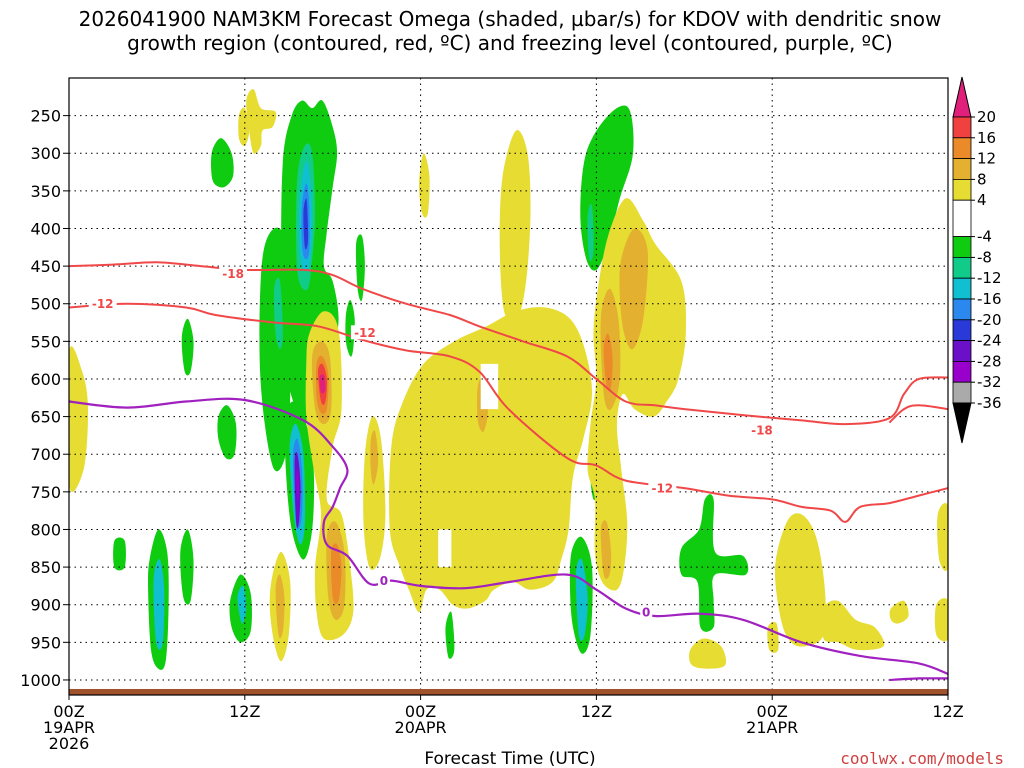 This screenshot has width=1024, height=768. What do you see at coordinates (772, 727) in the screenshot?
I see `x-tick-label: 21APR` at bounding box center [772, 727].